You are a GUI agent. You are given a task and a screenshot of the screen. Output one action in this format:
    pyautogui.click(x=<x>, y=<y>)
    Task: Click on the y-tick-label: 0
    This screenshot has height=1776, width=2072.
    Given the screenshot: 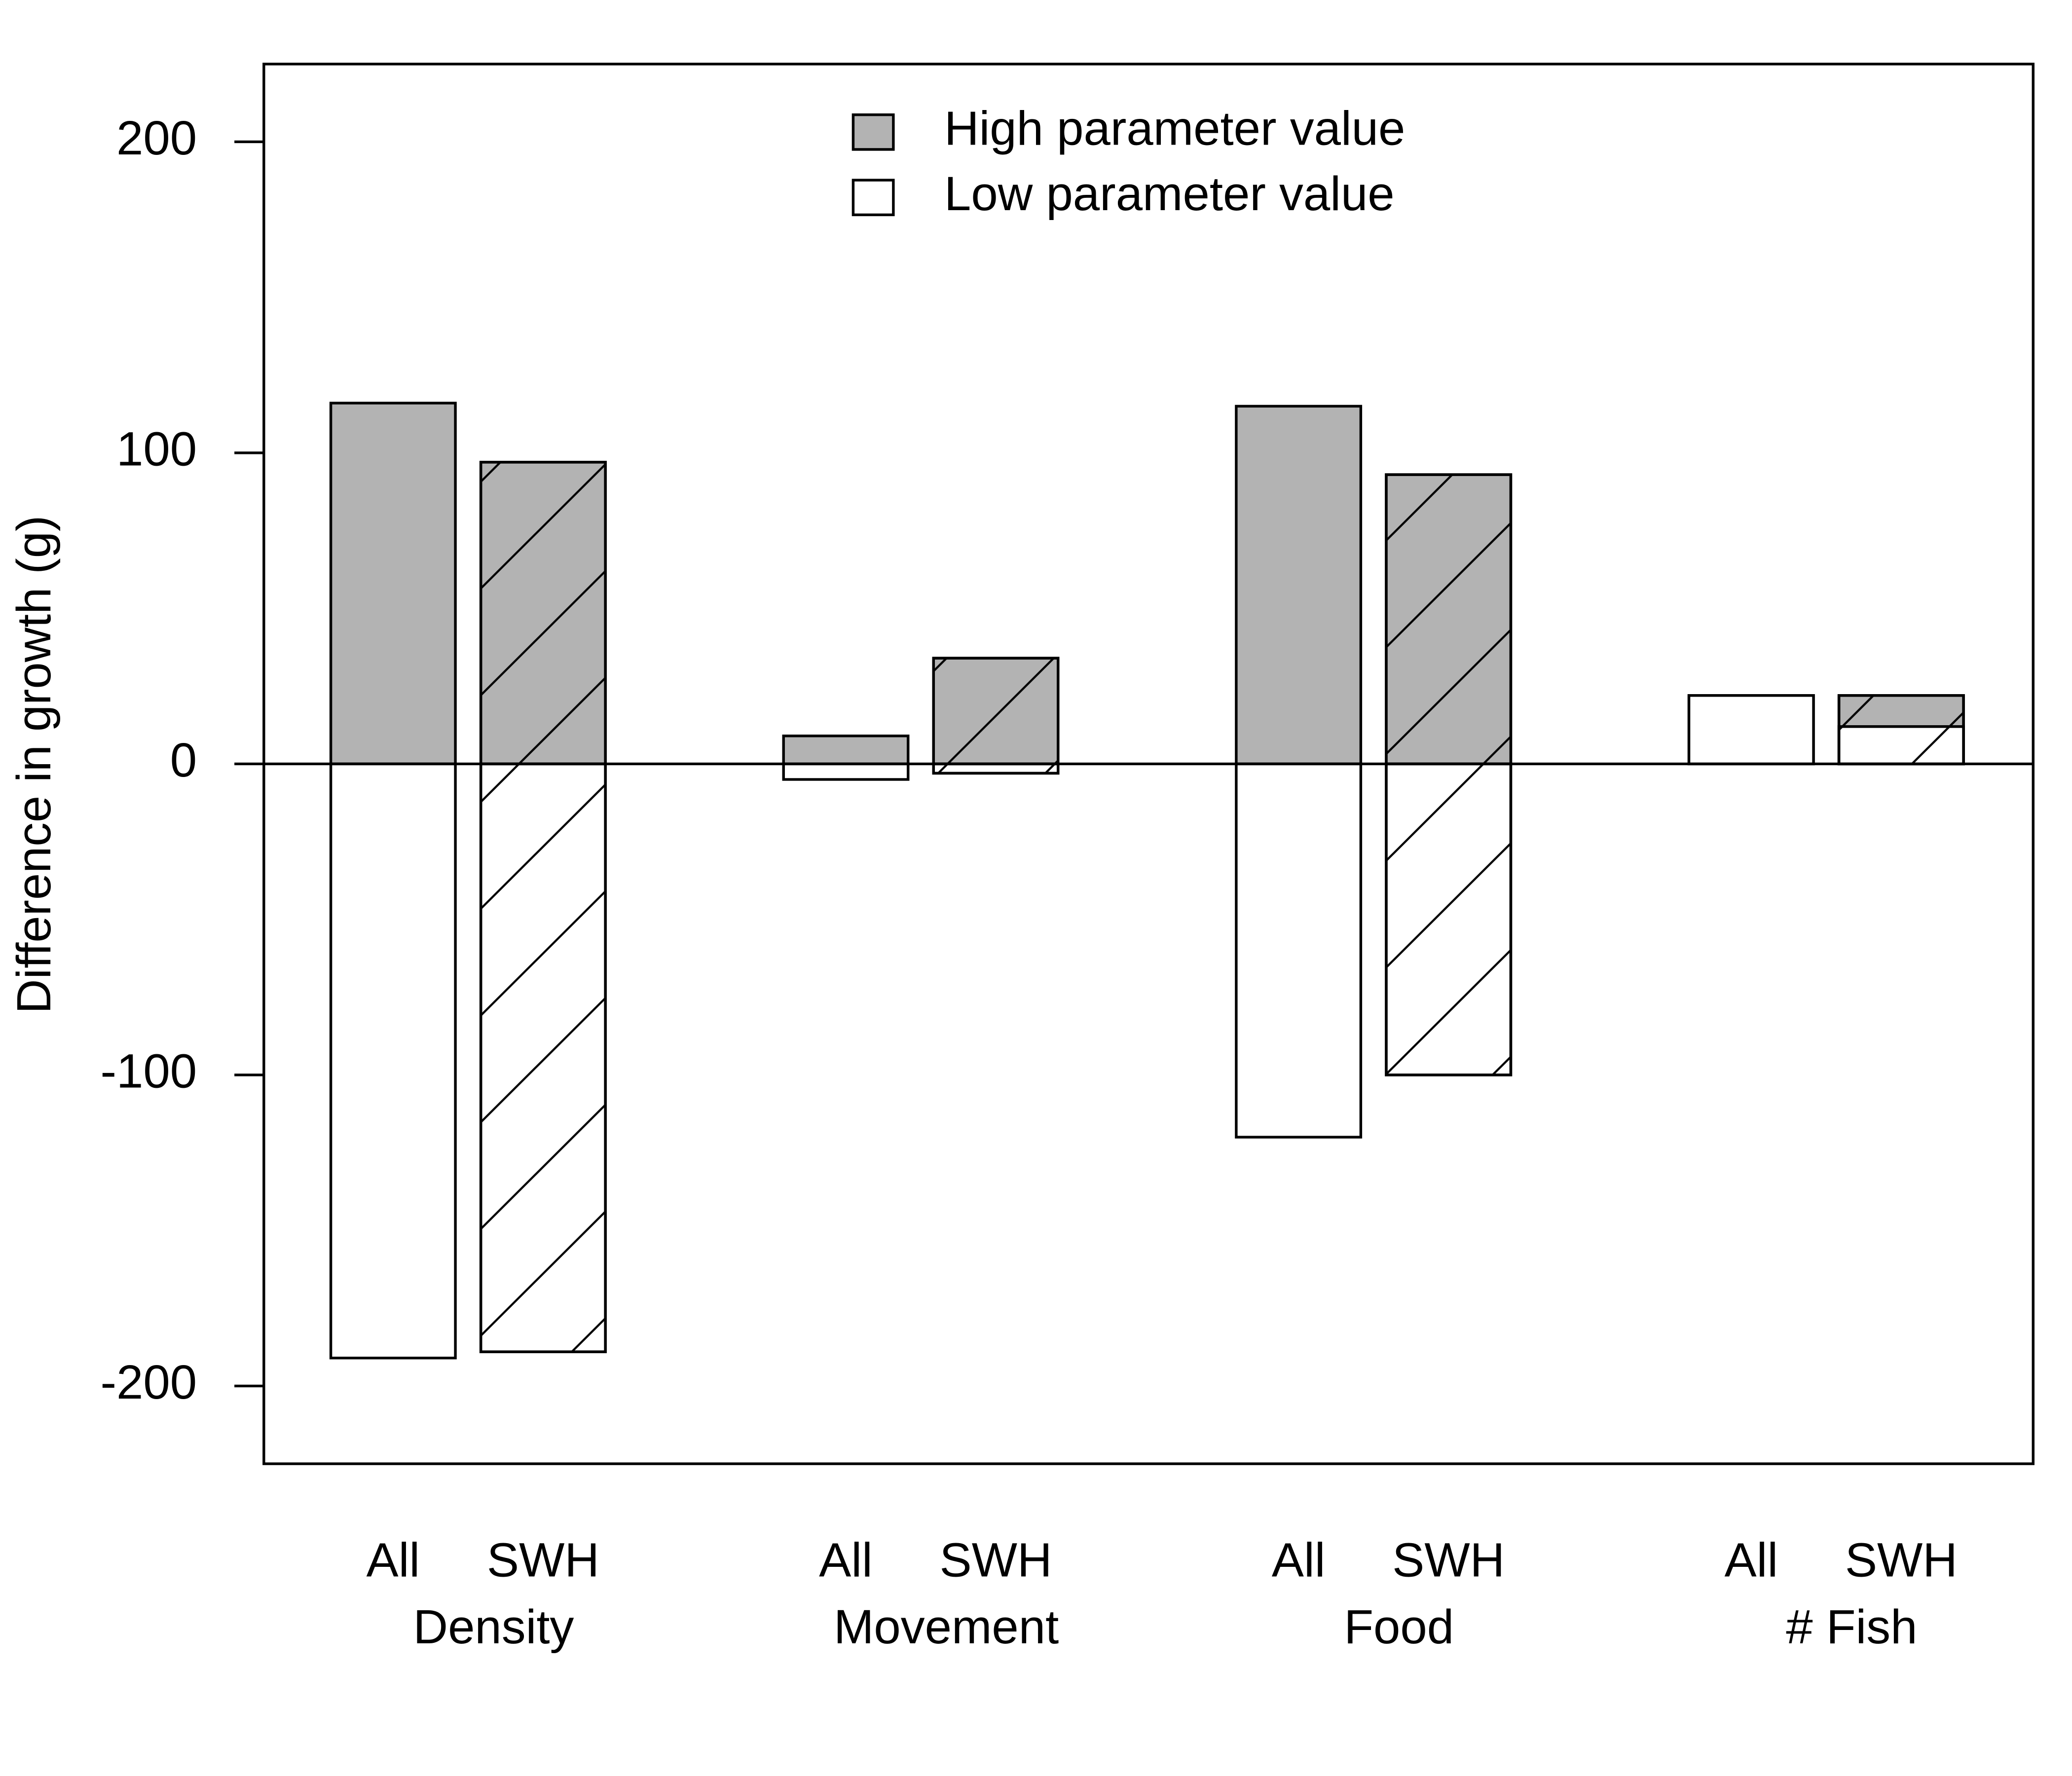 What is the action you would take?
    pyautogui.click(x=184, y=760)
    